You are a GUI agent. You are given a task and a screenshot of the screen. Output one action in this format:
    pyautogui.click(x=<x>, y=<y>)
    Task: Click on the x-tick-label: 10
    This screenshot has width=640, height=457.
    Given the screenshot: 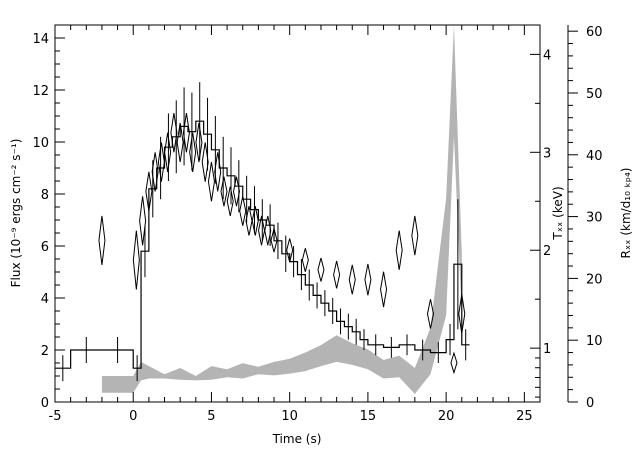 What is the action you would take?
    pyautogui.click(x=289, y=416)
    